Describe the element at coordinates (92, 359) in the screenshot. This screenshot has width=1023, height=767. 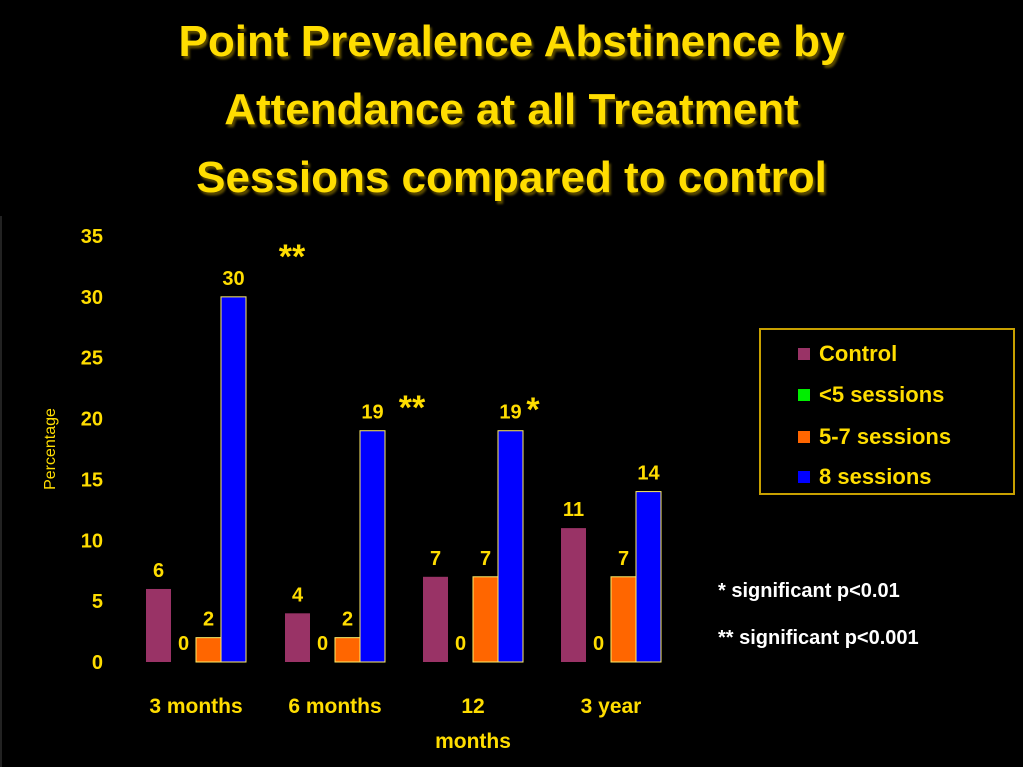
I see `y-tick-label: 25` at that location.